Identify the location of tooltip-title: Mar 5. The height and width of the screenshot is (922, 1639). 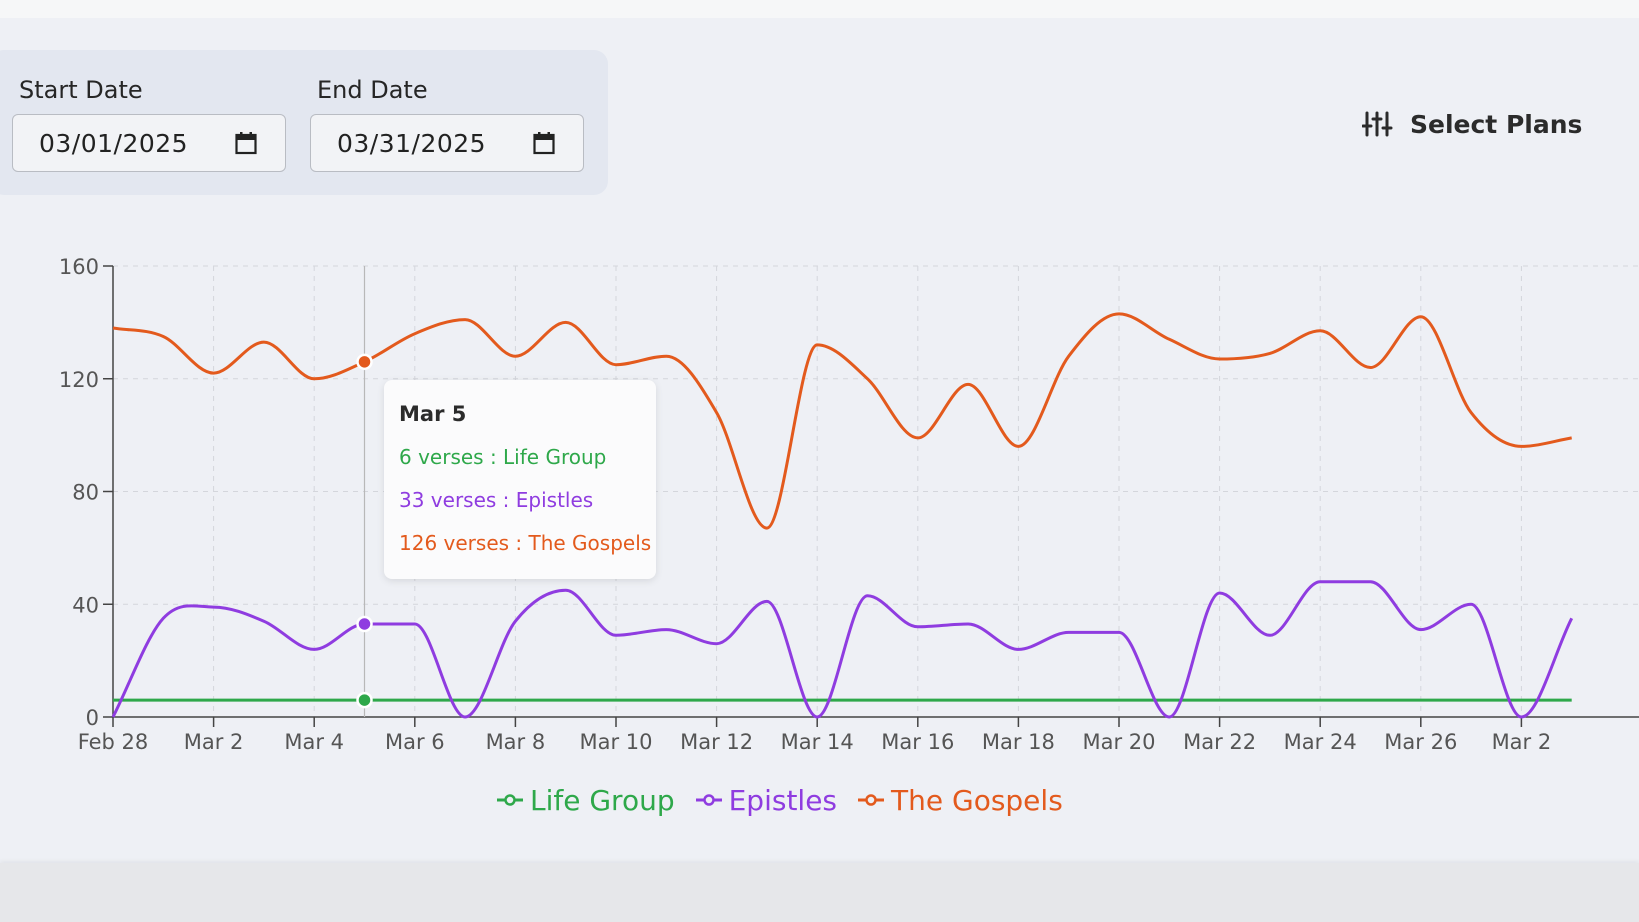
(433, 414).